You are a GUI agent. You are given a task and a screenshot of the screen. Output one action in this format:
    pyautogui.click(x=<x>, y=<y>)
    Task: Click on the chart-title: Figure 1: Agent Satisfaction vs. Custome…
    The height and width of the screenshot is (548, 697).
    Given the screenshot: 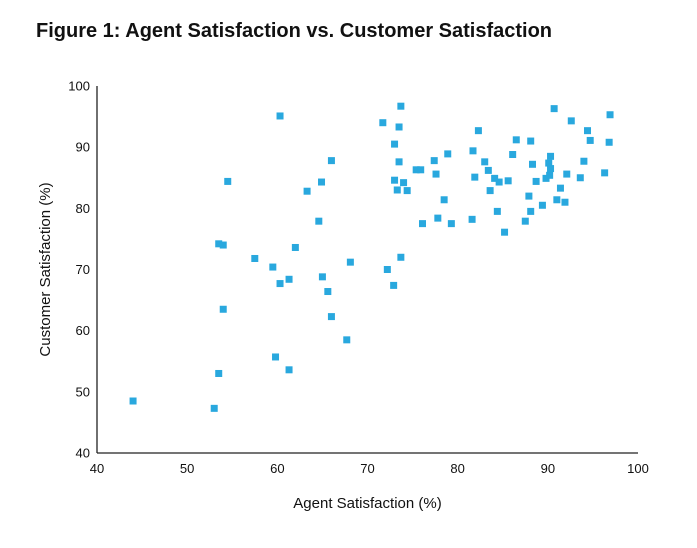 What is the action you would take?
    pyautogui.click(x=294, y=31)
    